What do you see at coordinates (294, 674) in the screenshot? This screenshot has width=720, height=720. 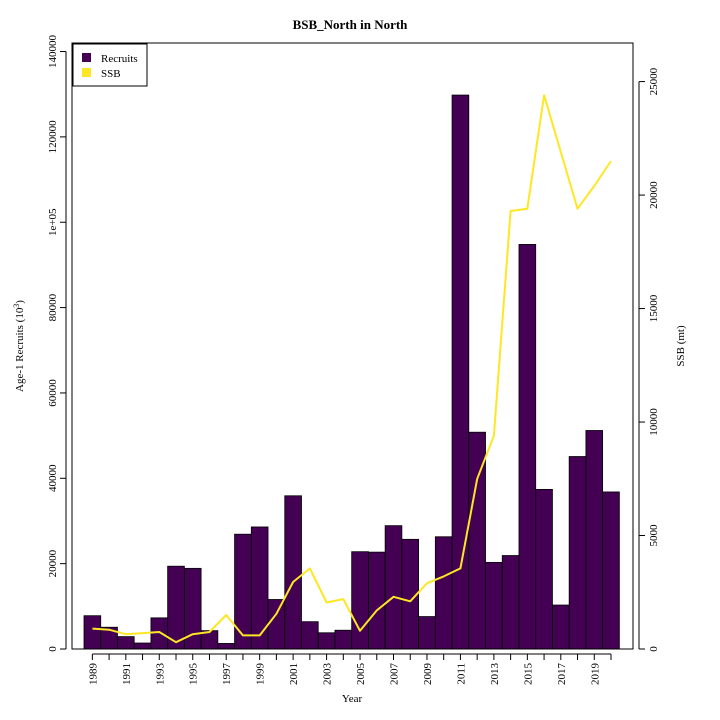 I see `x-axis-tick-label: 2001` at bounding box center [294, 674].